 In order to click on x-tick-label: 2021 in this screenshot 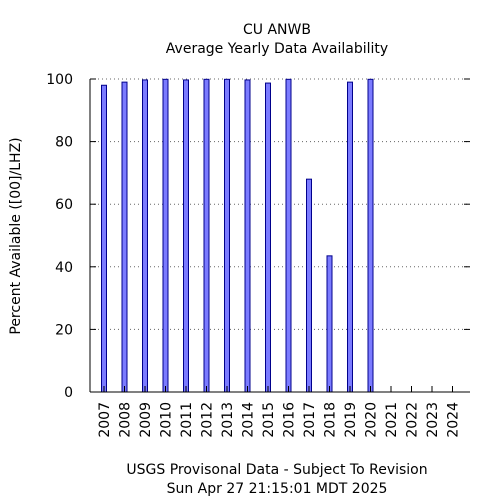, I will do `click(392, 420)`.